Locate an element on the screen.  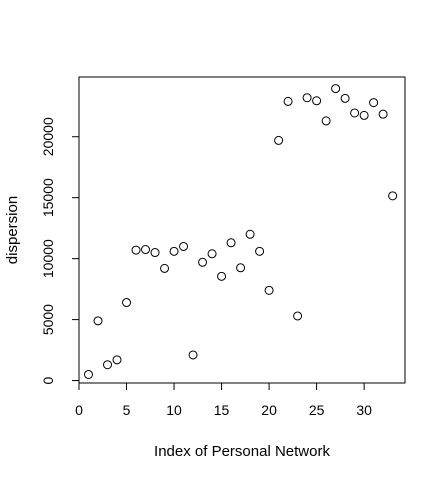
x-tick-label: 25 is located at coordinates (317, 410).